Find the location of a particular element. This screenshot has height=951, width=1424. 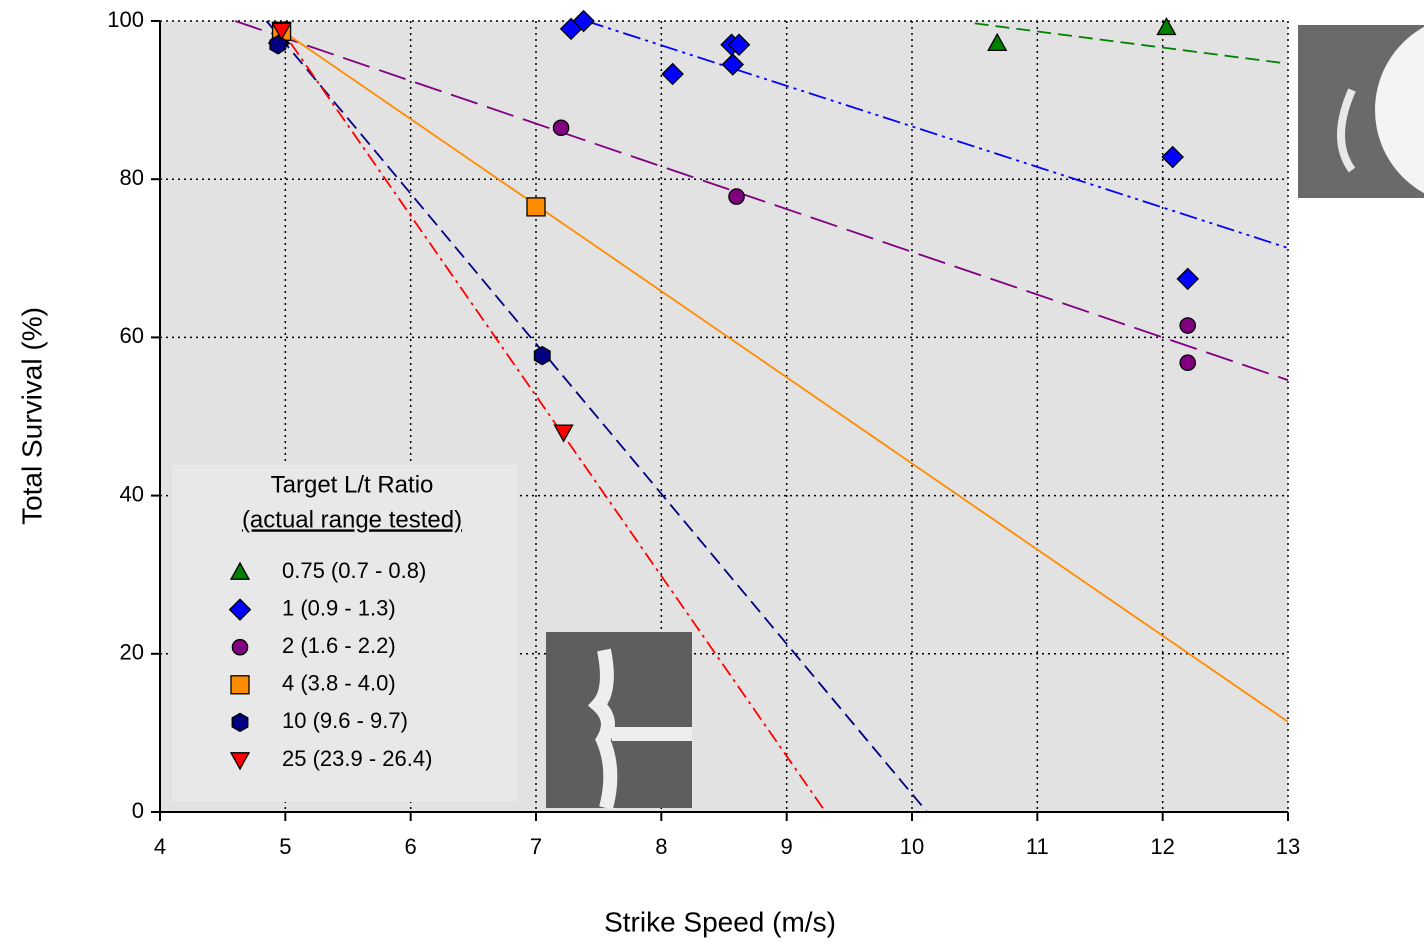

x-tick-label: 7 is located at coordinates (536, 846).